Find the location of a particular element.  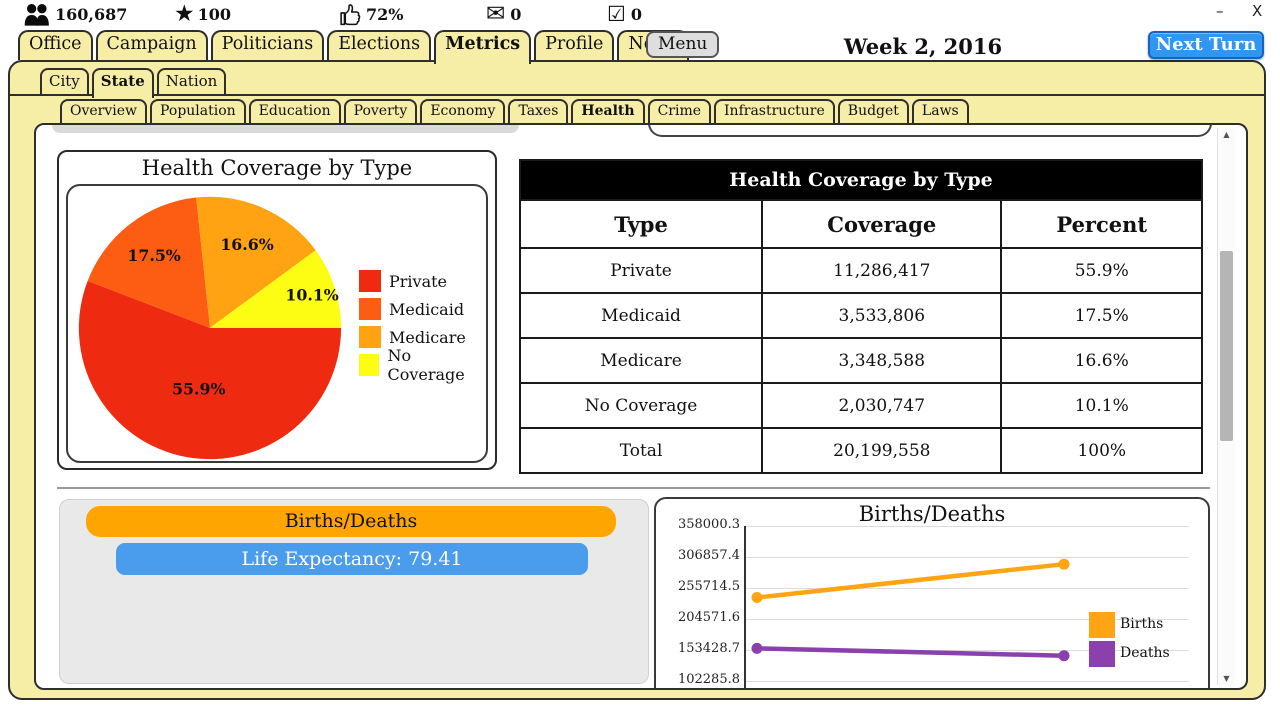

tab-campaign: Campaign is located at coordinates (151, 45).